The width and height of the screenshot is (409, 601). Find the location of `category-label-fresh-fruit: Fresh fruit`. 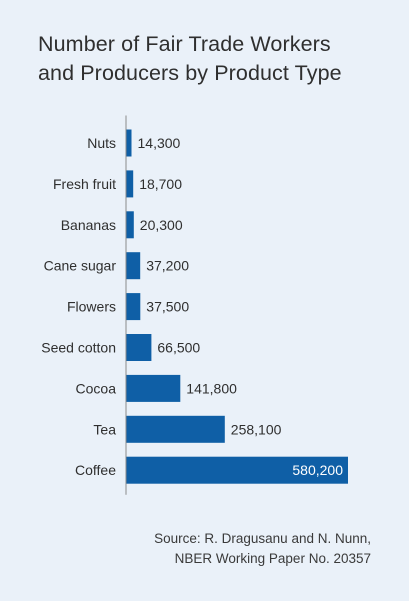

category-label-fresh-fruit: Fresh fruit is located at coordinates (84, 184).